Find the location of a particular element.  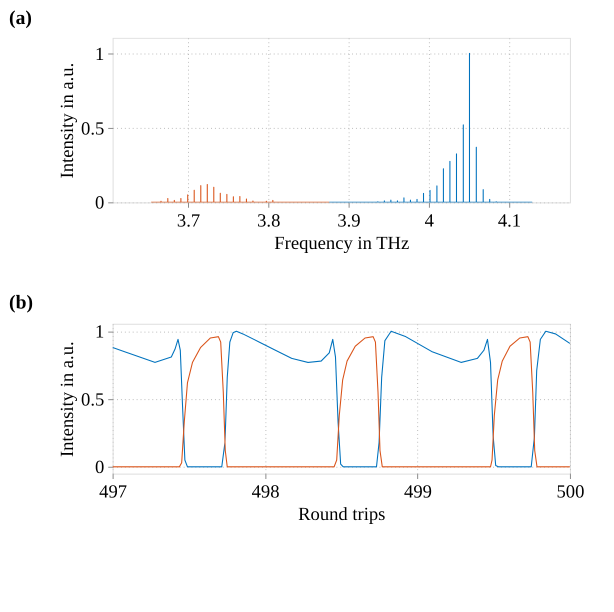

x-tick-label: 500 is located at coordinates (570, 492).